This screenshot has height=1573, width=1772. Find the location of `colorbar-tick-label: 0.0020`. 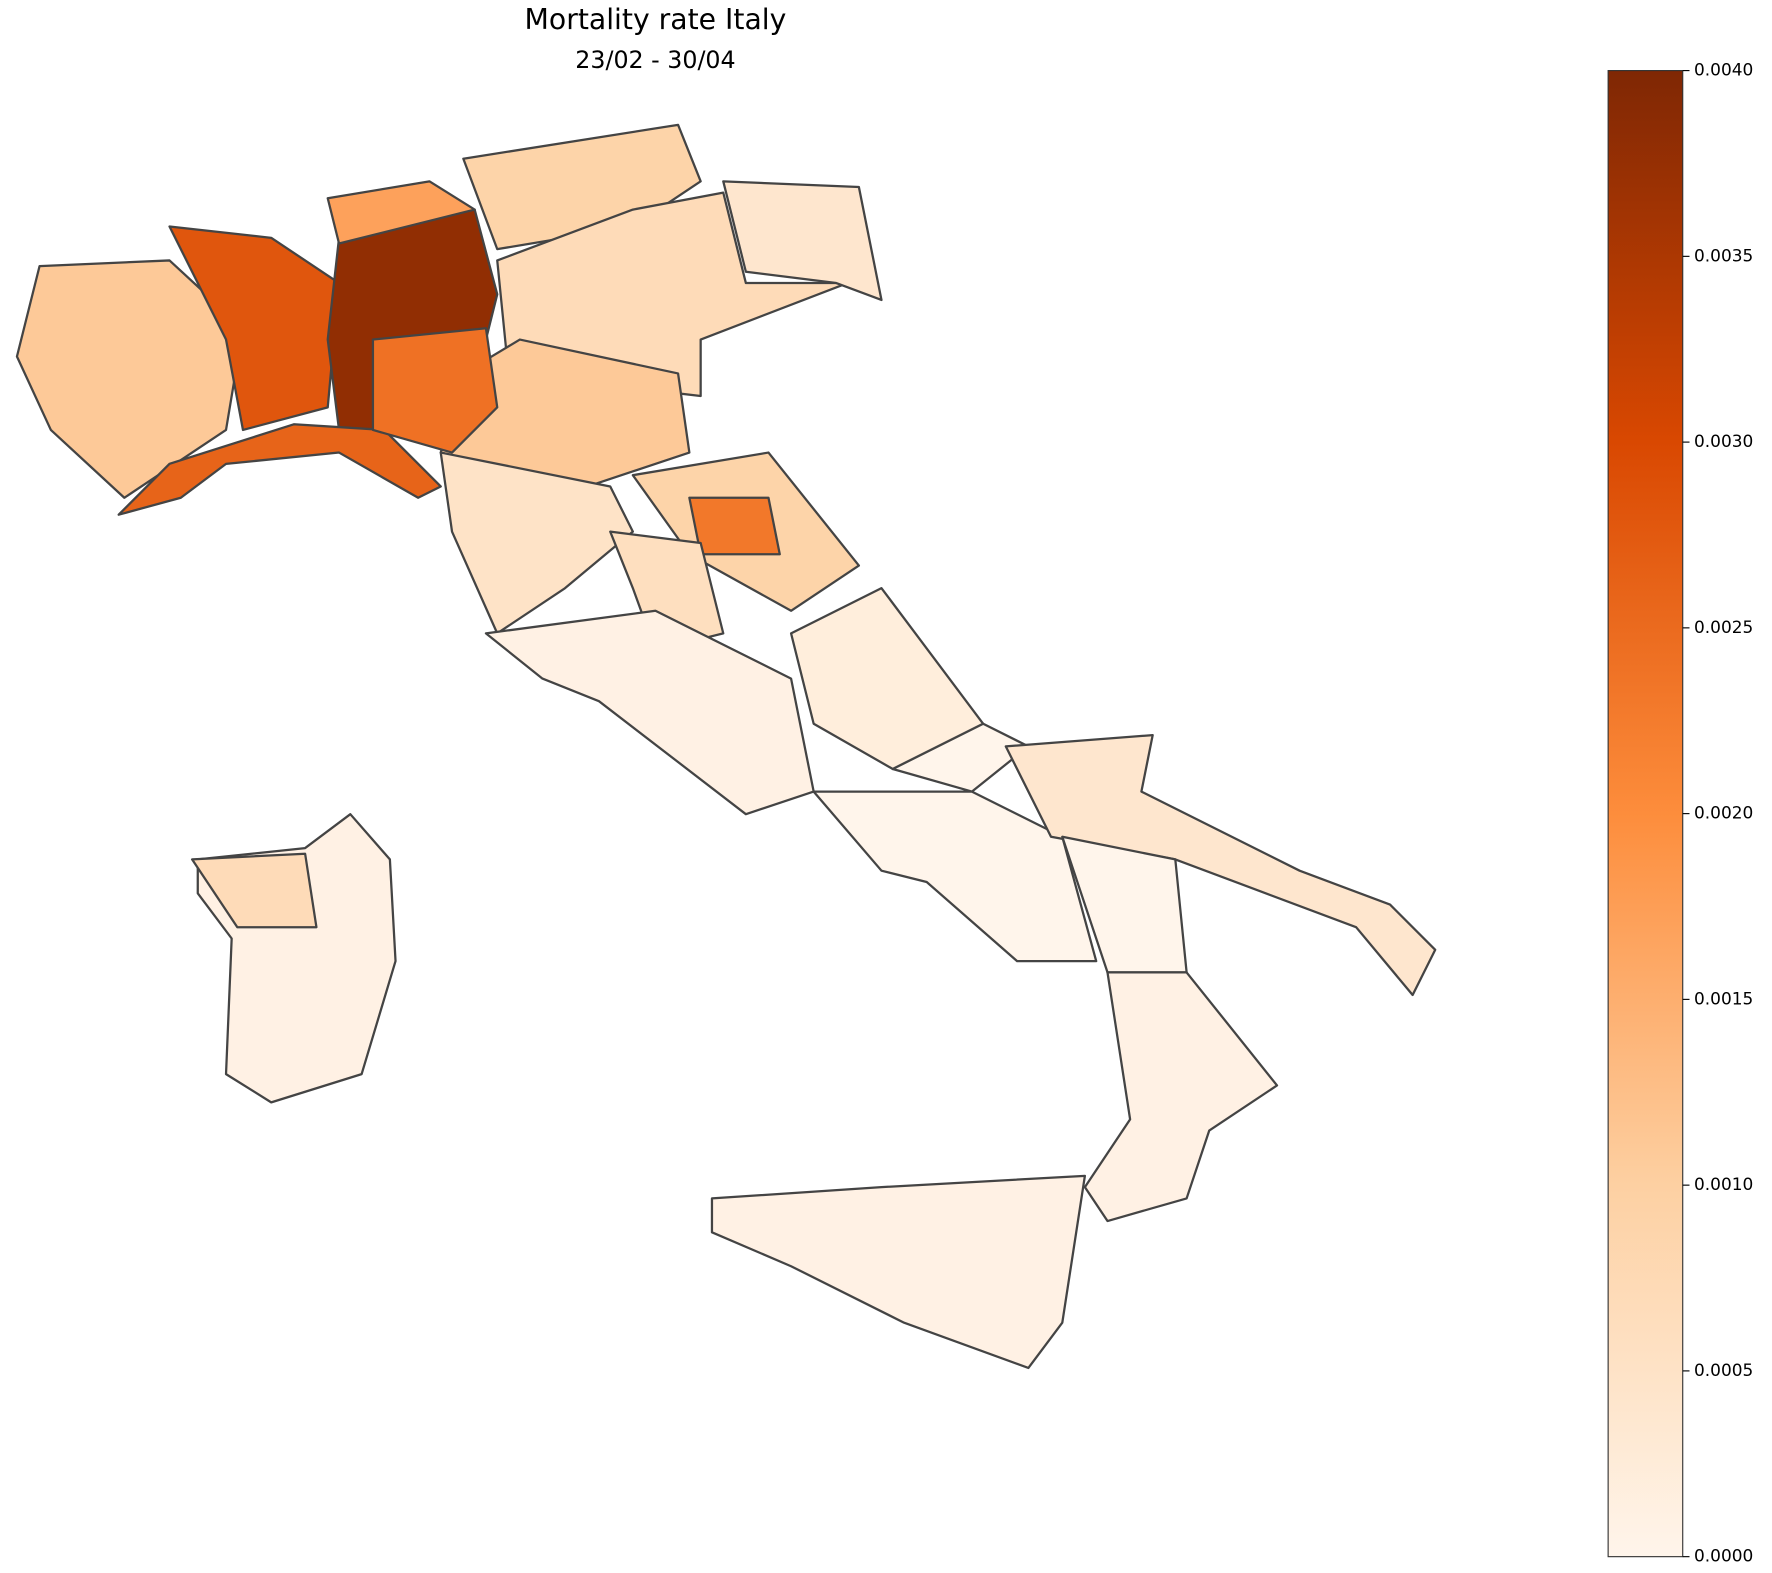

colorbar-tick-label: 0.0020 is located at coordinates (1723, 813).